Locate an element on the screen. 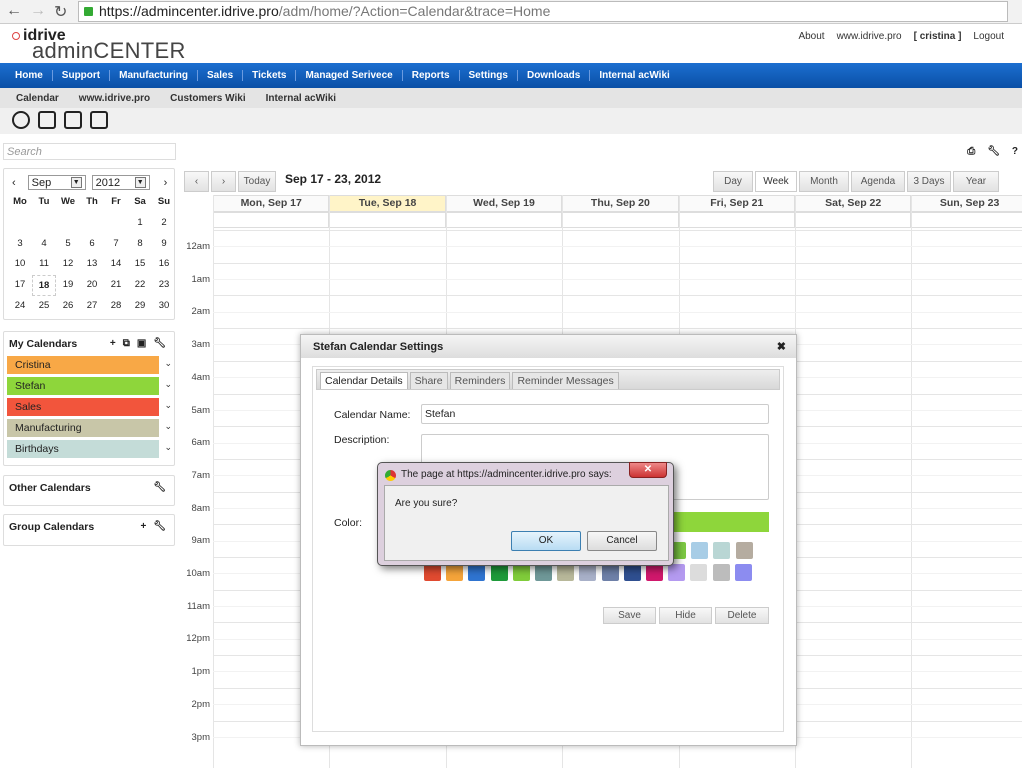 Image resolution: width=1022 pixels, height=768 pixels. add-icon: + is located at coordinates (143, 526).